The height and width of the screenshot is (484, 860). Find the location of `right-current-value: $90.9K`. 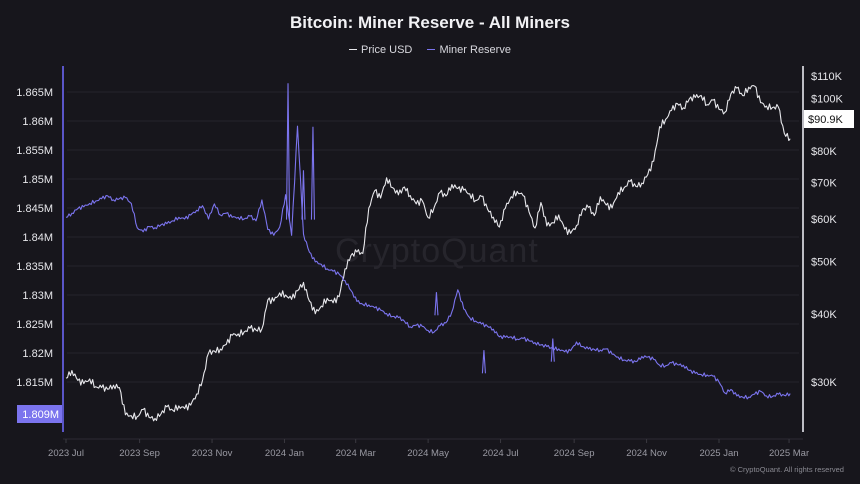

right-current-value: $90.9K is located at coordinates (826, 120).